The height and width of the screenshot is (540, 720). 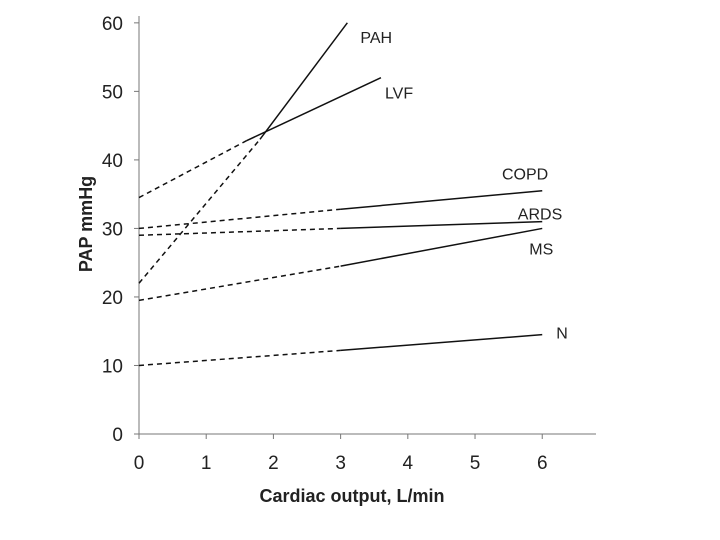 I want to click on x-axis-title: Cardiac output, L/min, so click(x=351, y=496).